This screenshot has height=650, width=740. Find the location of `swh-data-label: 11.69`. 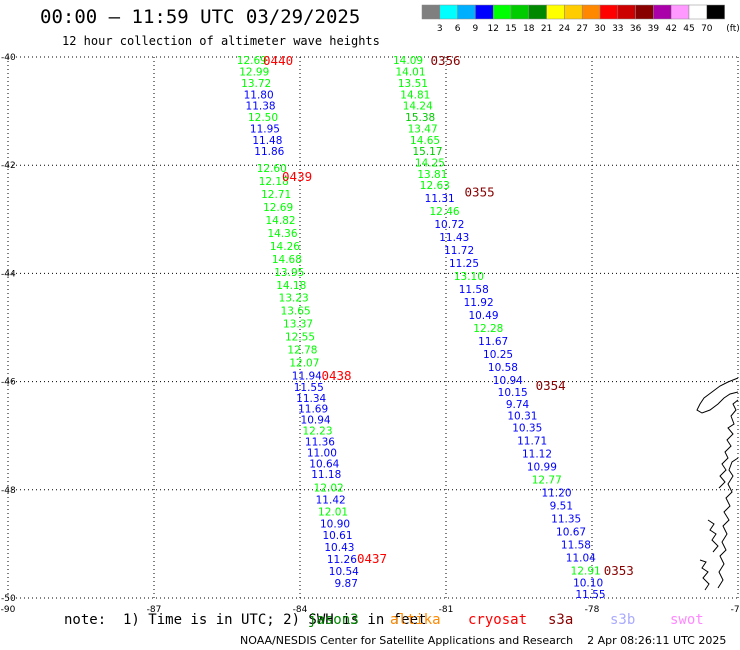

swh-data-label: 11.69 is located at coordinates (313, 410).